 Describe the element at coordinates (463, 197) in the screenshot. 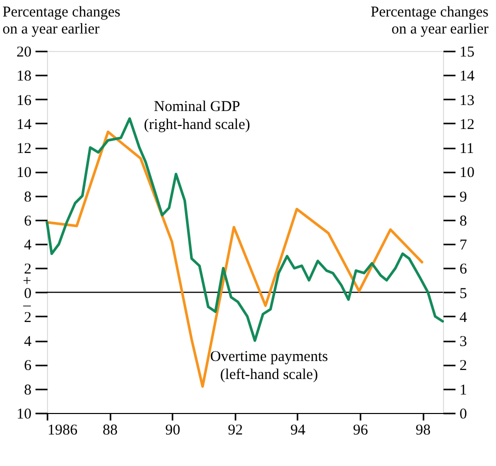

I see `y2-tick-label: 9` at that location.